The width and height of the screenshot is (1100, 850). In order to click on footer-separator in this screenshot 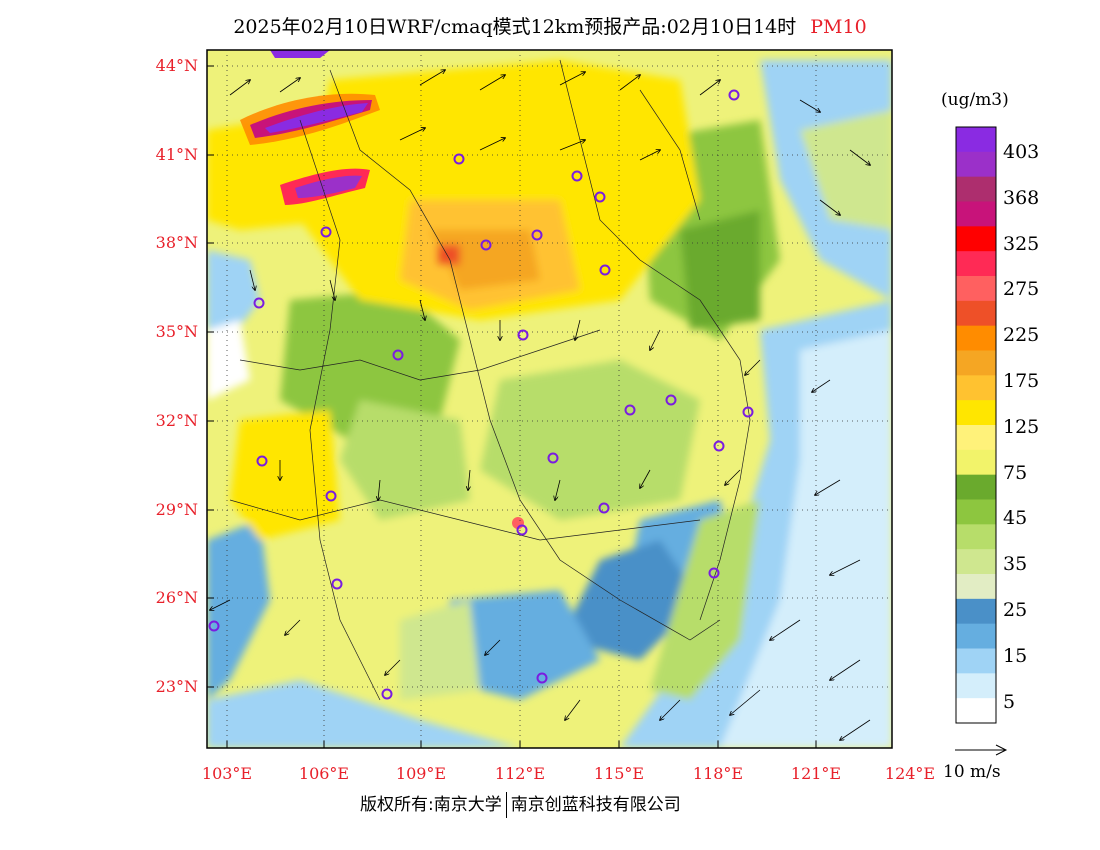, I will do `click(506, 805)`.